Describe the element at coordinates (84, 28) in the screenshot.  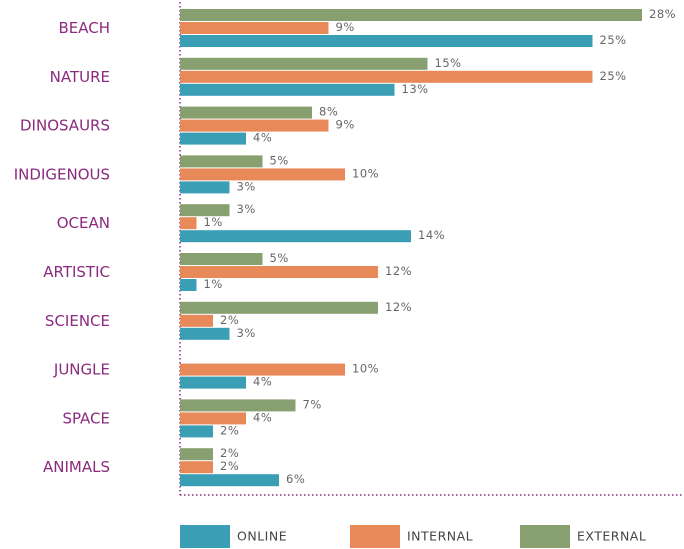
I see `category-label: BEACH` at that location.